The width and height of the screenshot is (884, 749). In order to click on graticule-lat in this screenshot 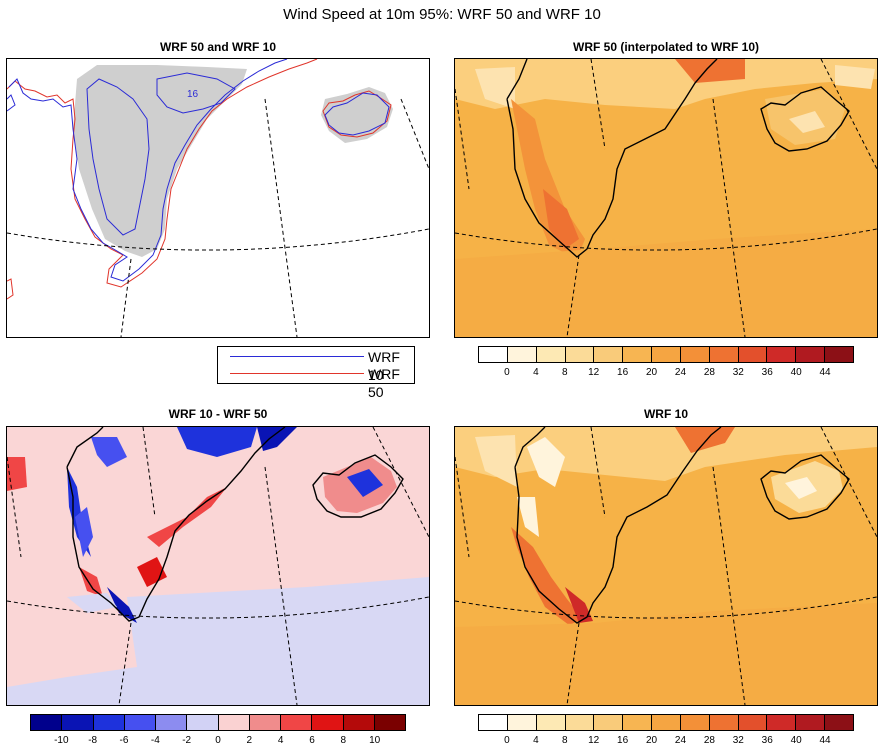, I will do `click(218, 239)`.